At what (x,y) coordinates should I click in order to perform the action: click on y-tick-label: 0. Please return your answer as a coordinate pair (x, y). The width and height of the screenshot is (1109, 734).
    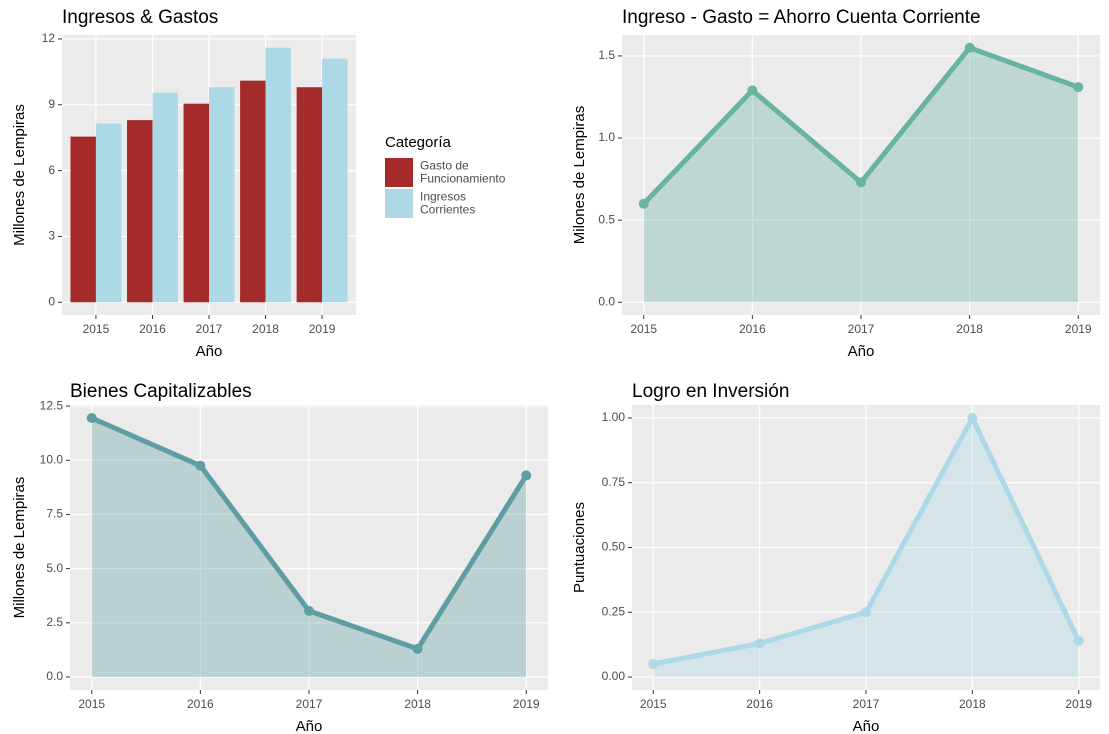
    Looking at the image, I should click on (51, 301).